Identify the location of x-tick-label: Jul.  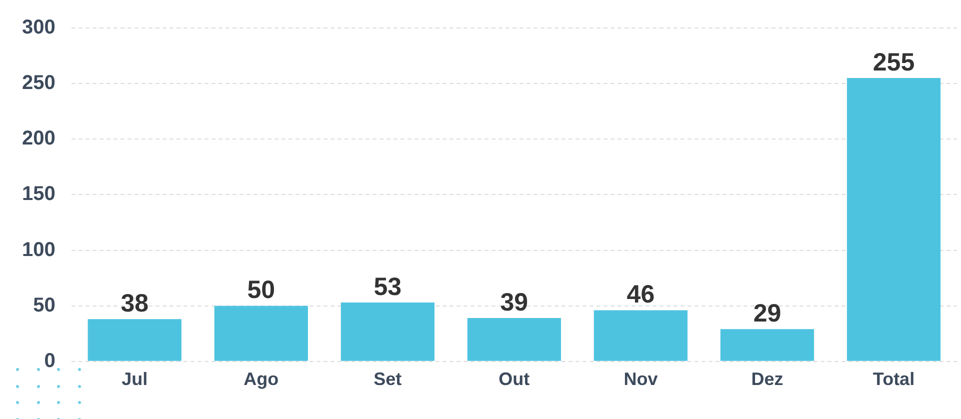
(135, 379).